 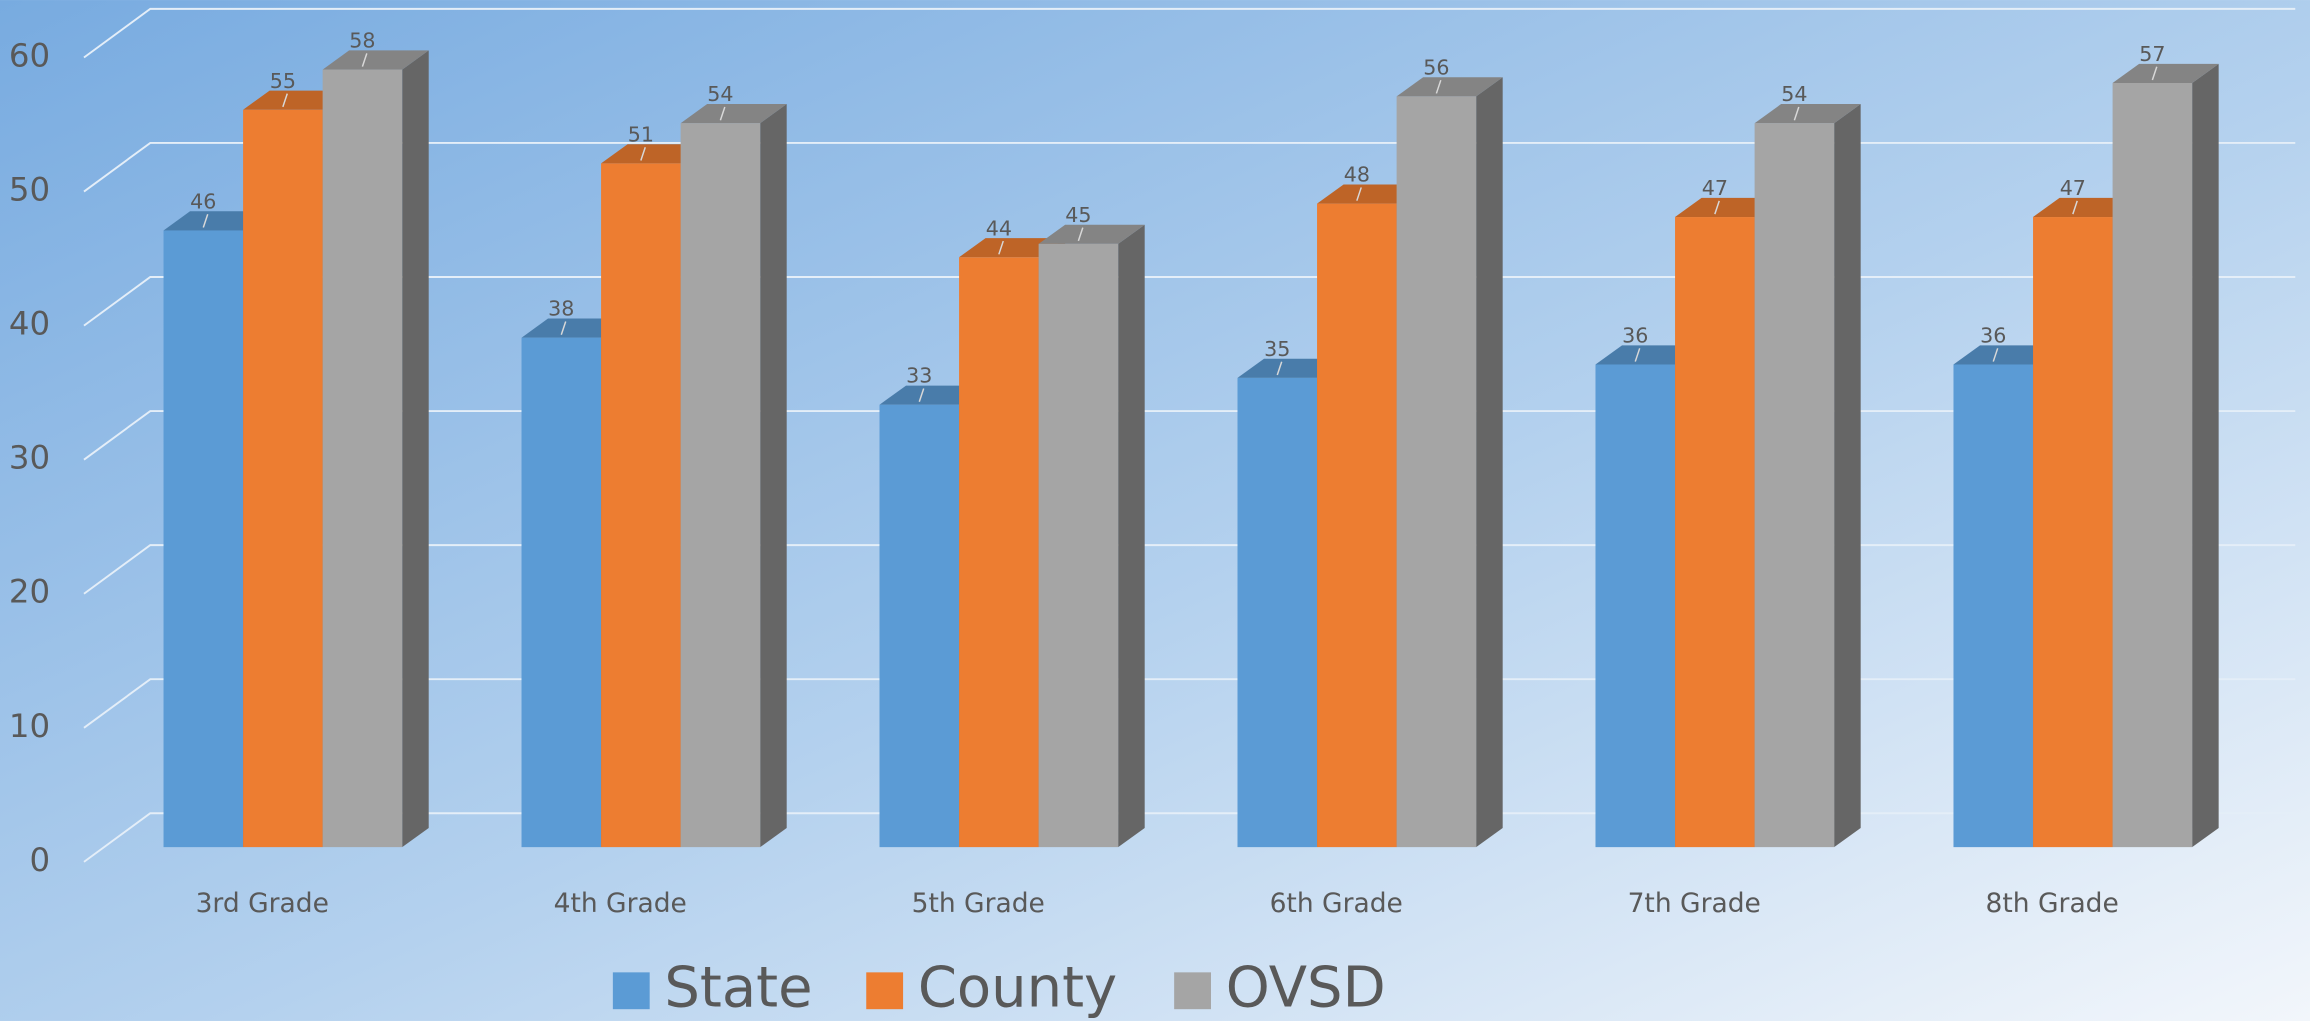 What do you see at coordinates (978, 903) in the screenshot?
I see `x-tick-label: 5th Grade` at bounding box center [978, 903].